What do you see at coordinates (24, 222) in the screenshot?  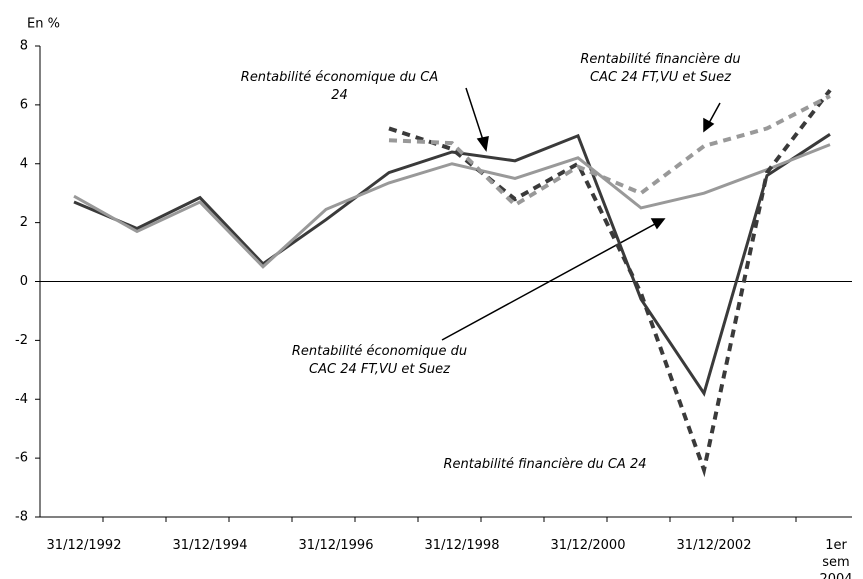 I see `y-tick-label: 2` at bounding box center [24, 222].